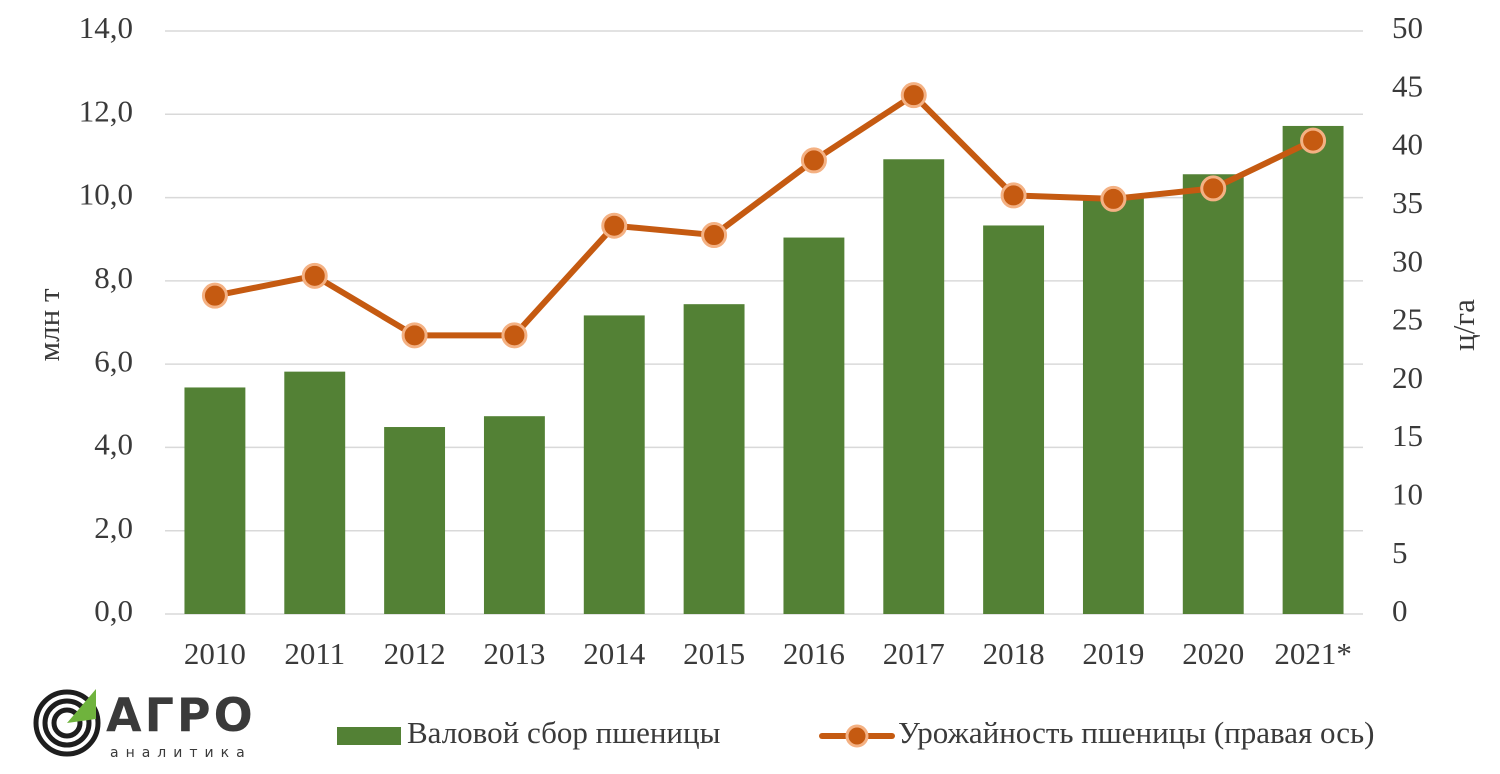 Image resolution: width=1500 pixels, height=774 pixels. I want to click on y-tick-label: 8,0, so click(113, 277).